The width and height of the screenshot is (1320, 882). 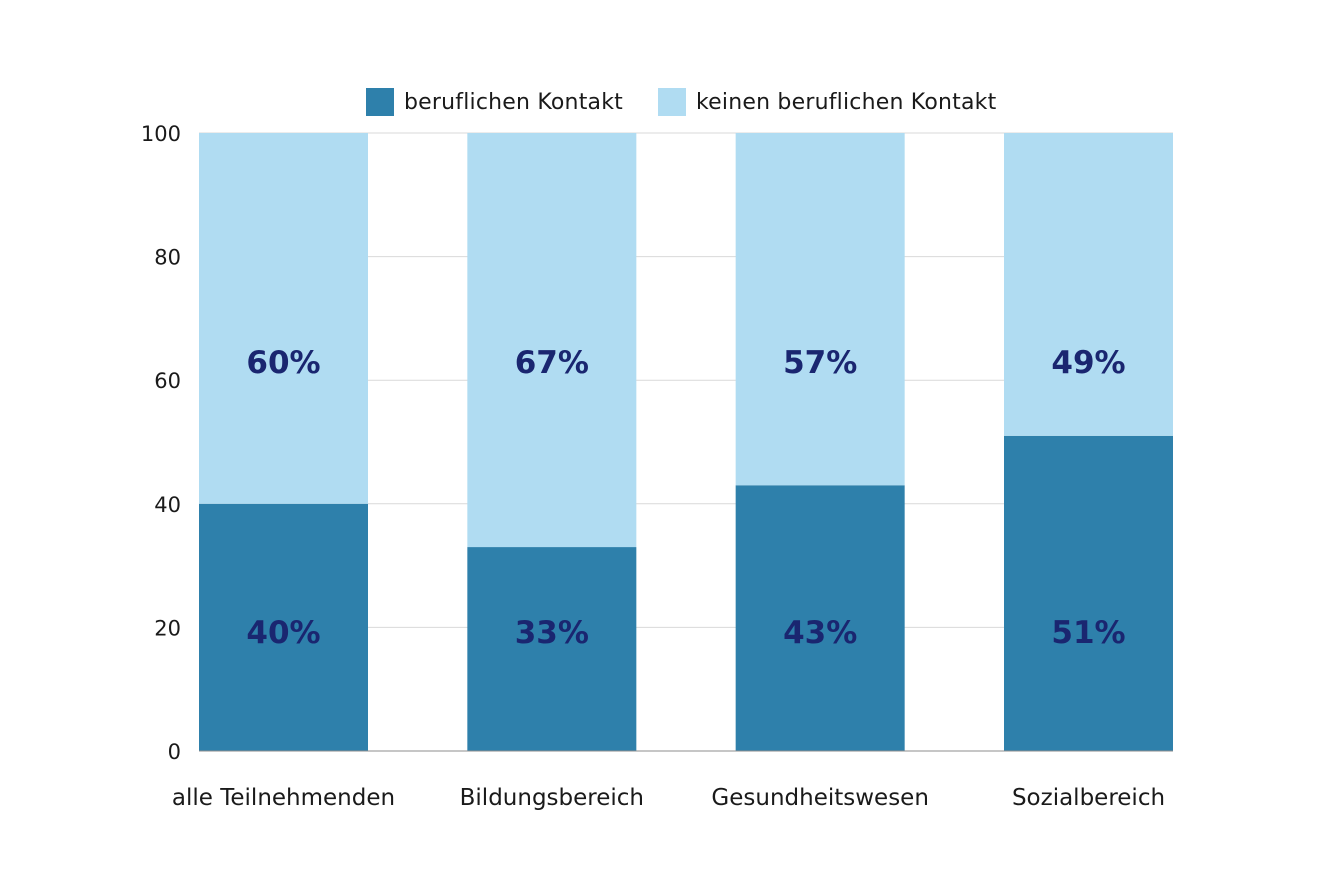 What do you see at coordinates (174, 752) in the screenshot?
I see `y-tick-label: 0` at bounding box center [174, 752].